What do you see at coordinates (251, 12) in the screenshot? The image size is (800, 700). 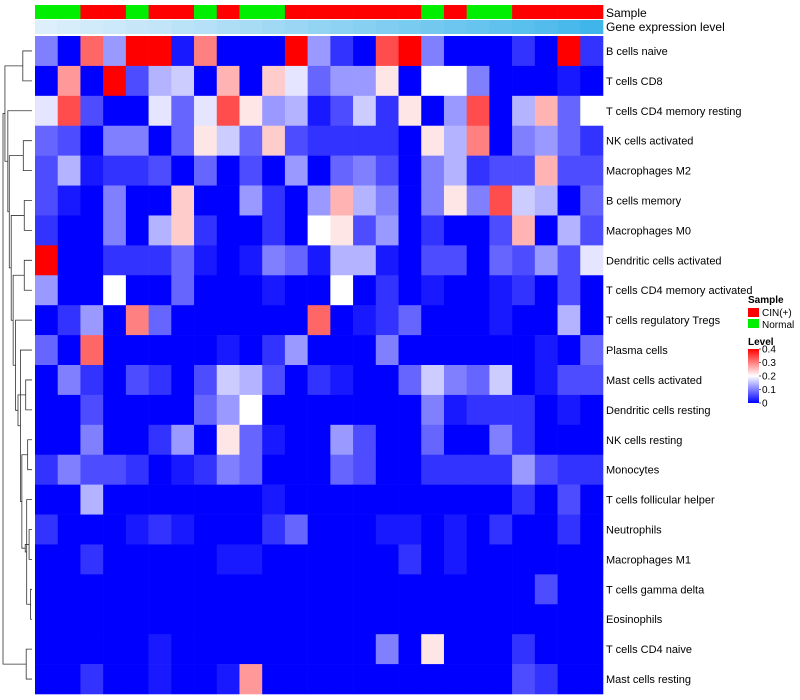 I see `sample-cell` at bounding box center [251, 12].